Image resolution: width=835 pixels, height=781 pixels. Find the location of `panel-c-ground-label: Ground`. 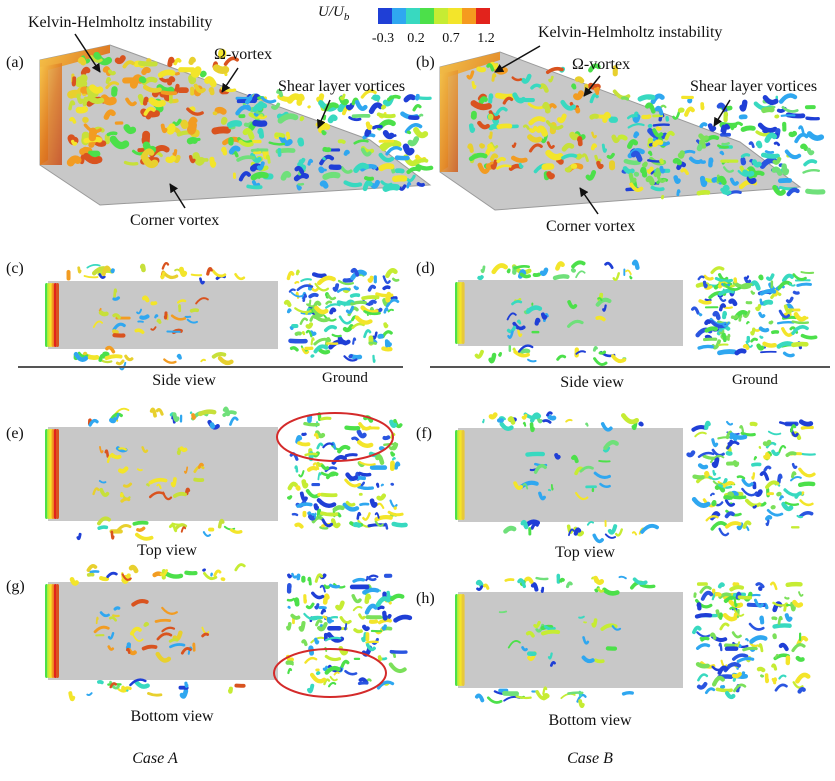

panel-c-ground-label: Ground is located at coordinates (345, 378).